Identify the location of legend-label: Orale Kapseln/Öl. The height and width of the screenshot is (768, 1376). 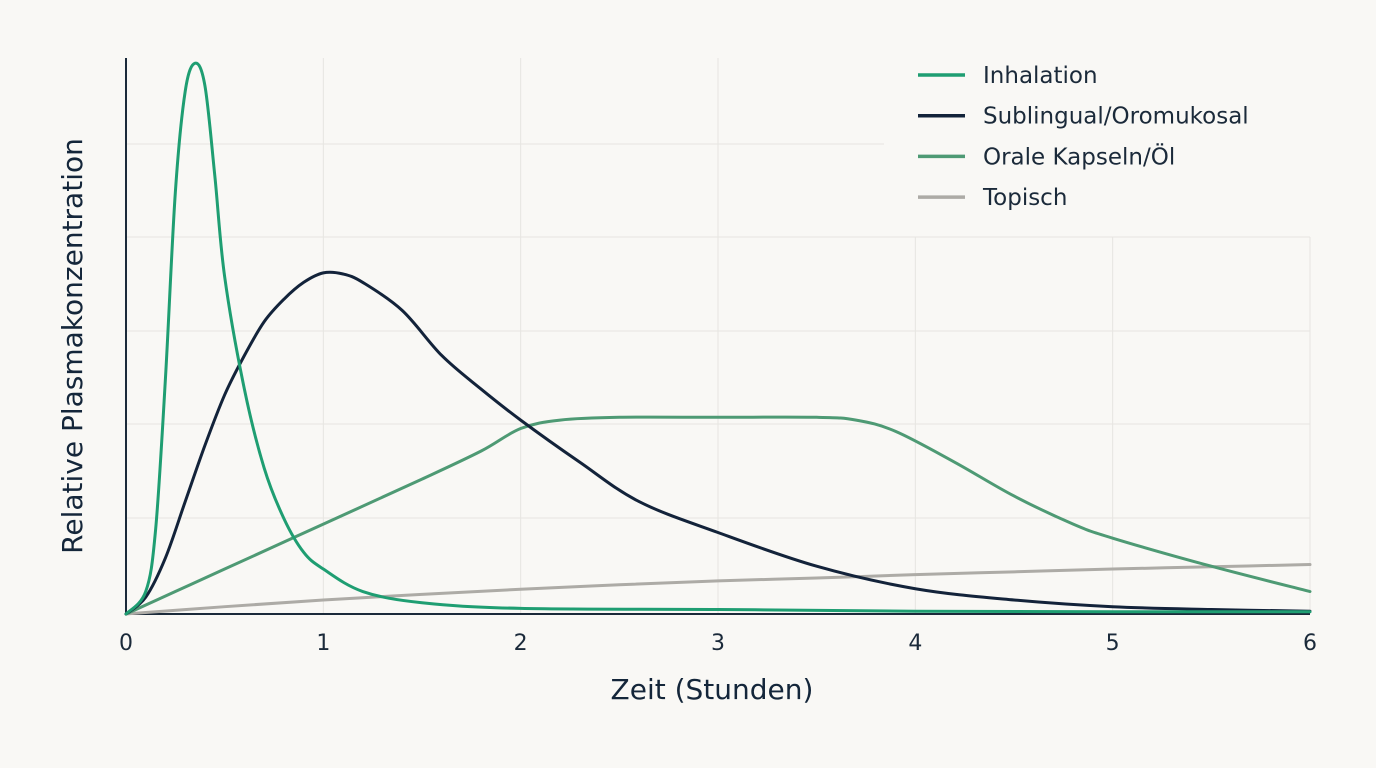
(1079, 156).